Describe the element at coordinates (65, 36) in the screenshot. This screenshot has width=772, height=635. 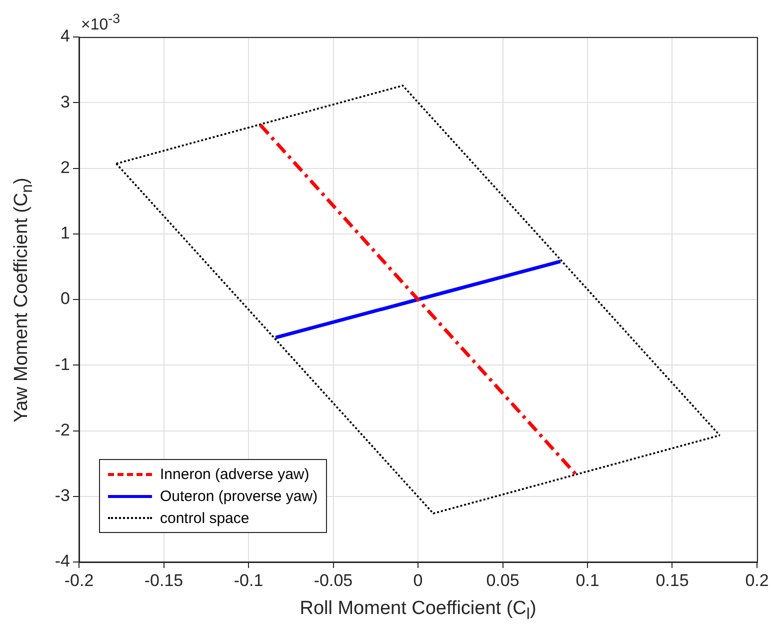
I see `y-tick-label: 4` at that location.